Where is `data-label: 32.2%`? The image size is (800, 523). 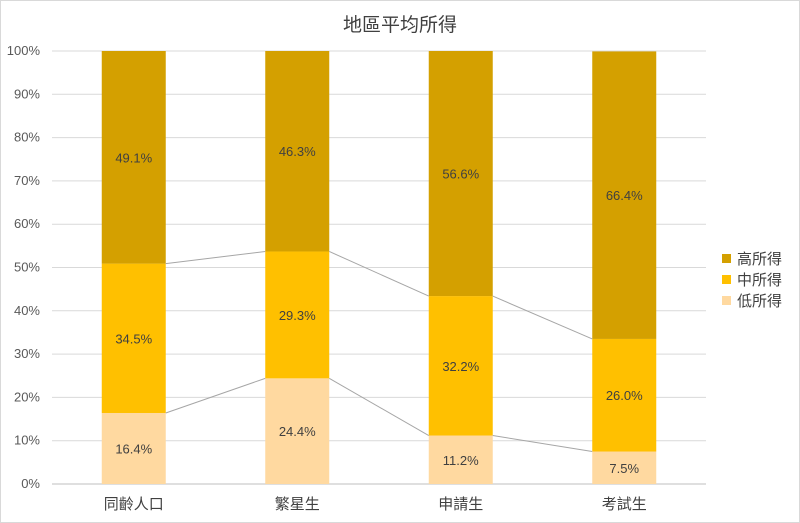
data-label: 32.2% is located at coordinates (460, 366).